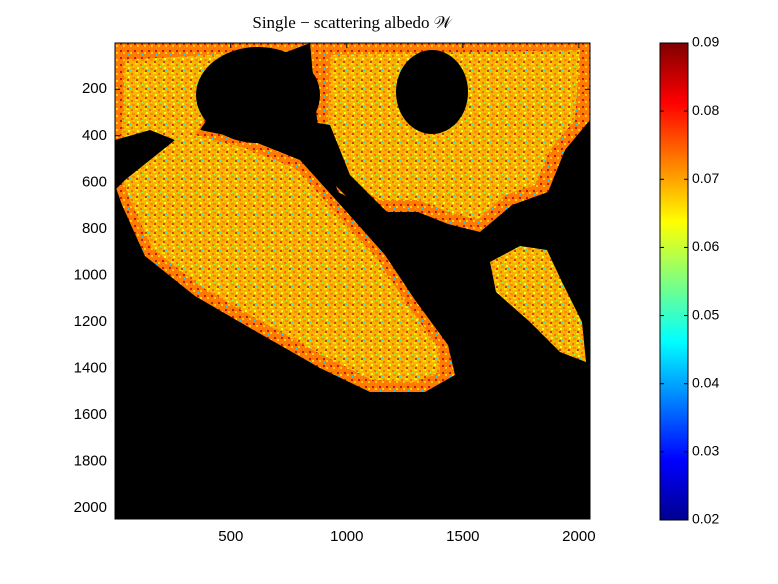  What do you see at coordinates (705, 382) in the screenshot?
I see `colorbar-tick-label: 0.04` at bounding box center [705, 382].